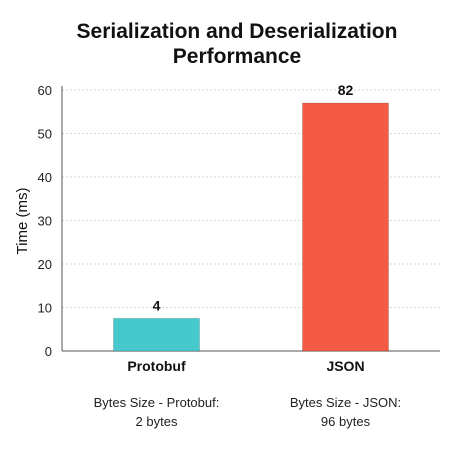 This screenshot has width=474, height=474. What do you see at coordinates (345, 366) in the screenshot?
I see `x-tick-label-json: JSON` at bounding box center [345, 366].